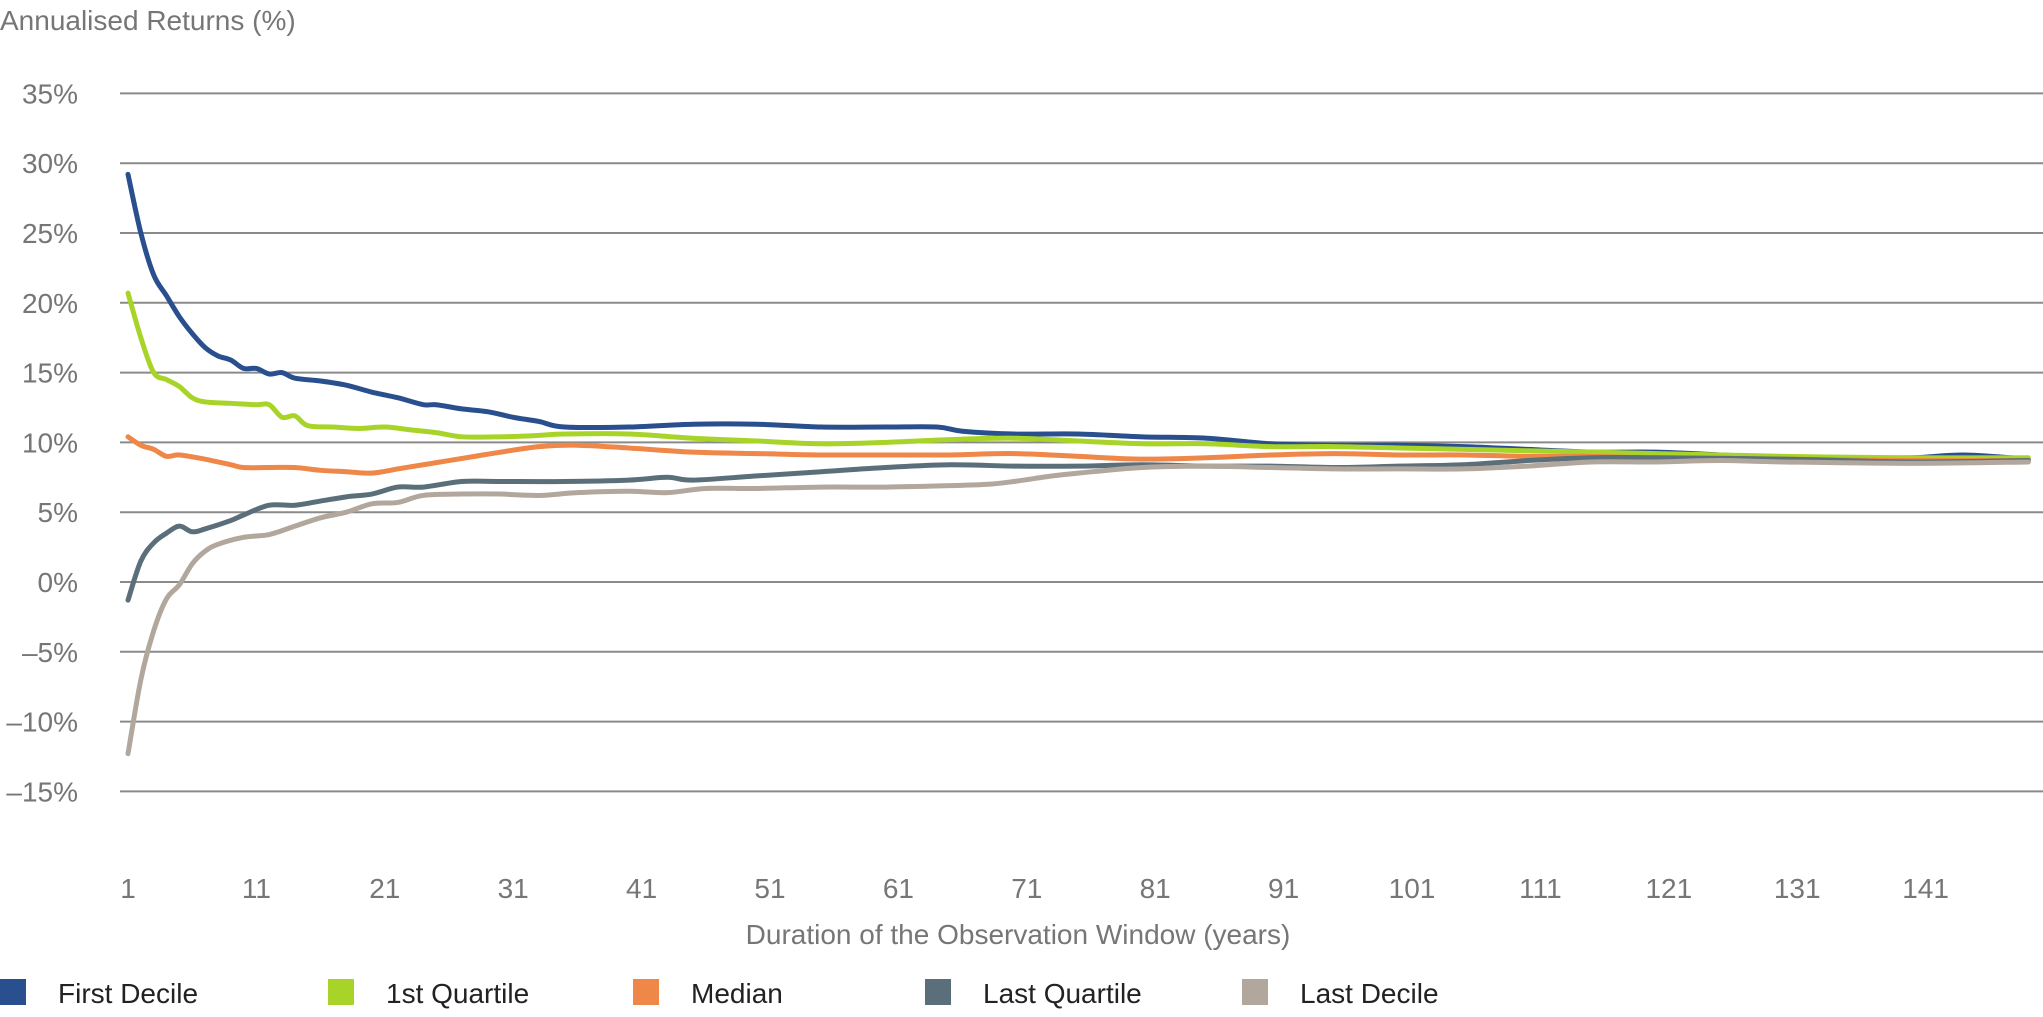  Describe the element at coordinates (769, 888) in the screenshot. I see `x-tick-label: 51` at that location.